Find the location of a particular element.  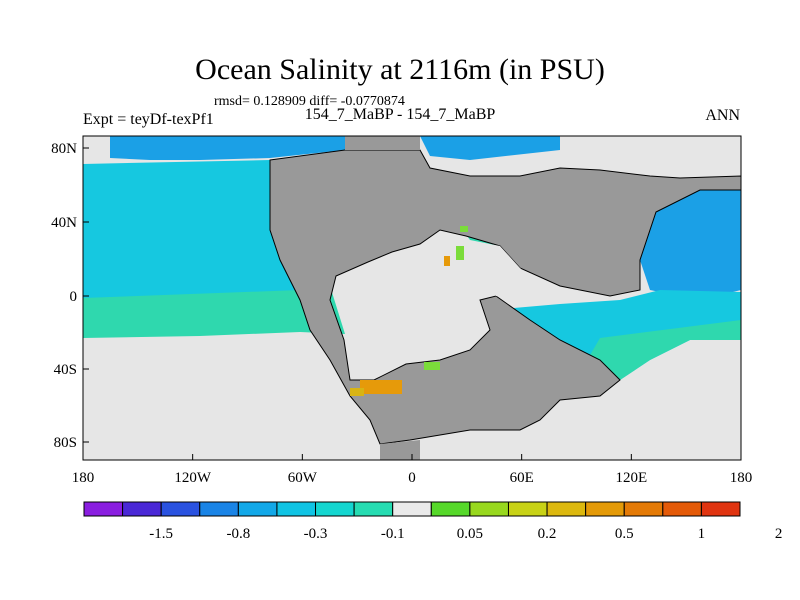

x-tick-label: 120E is located at coordinates (631, 478).